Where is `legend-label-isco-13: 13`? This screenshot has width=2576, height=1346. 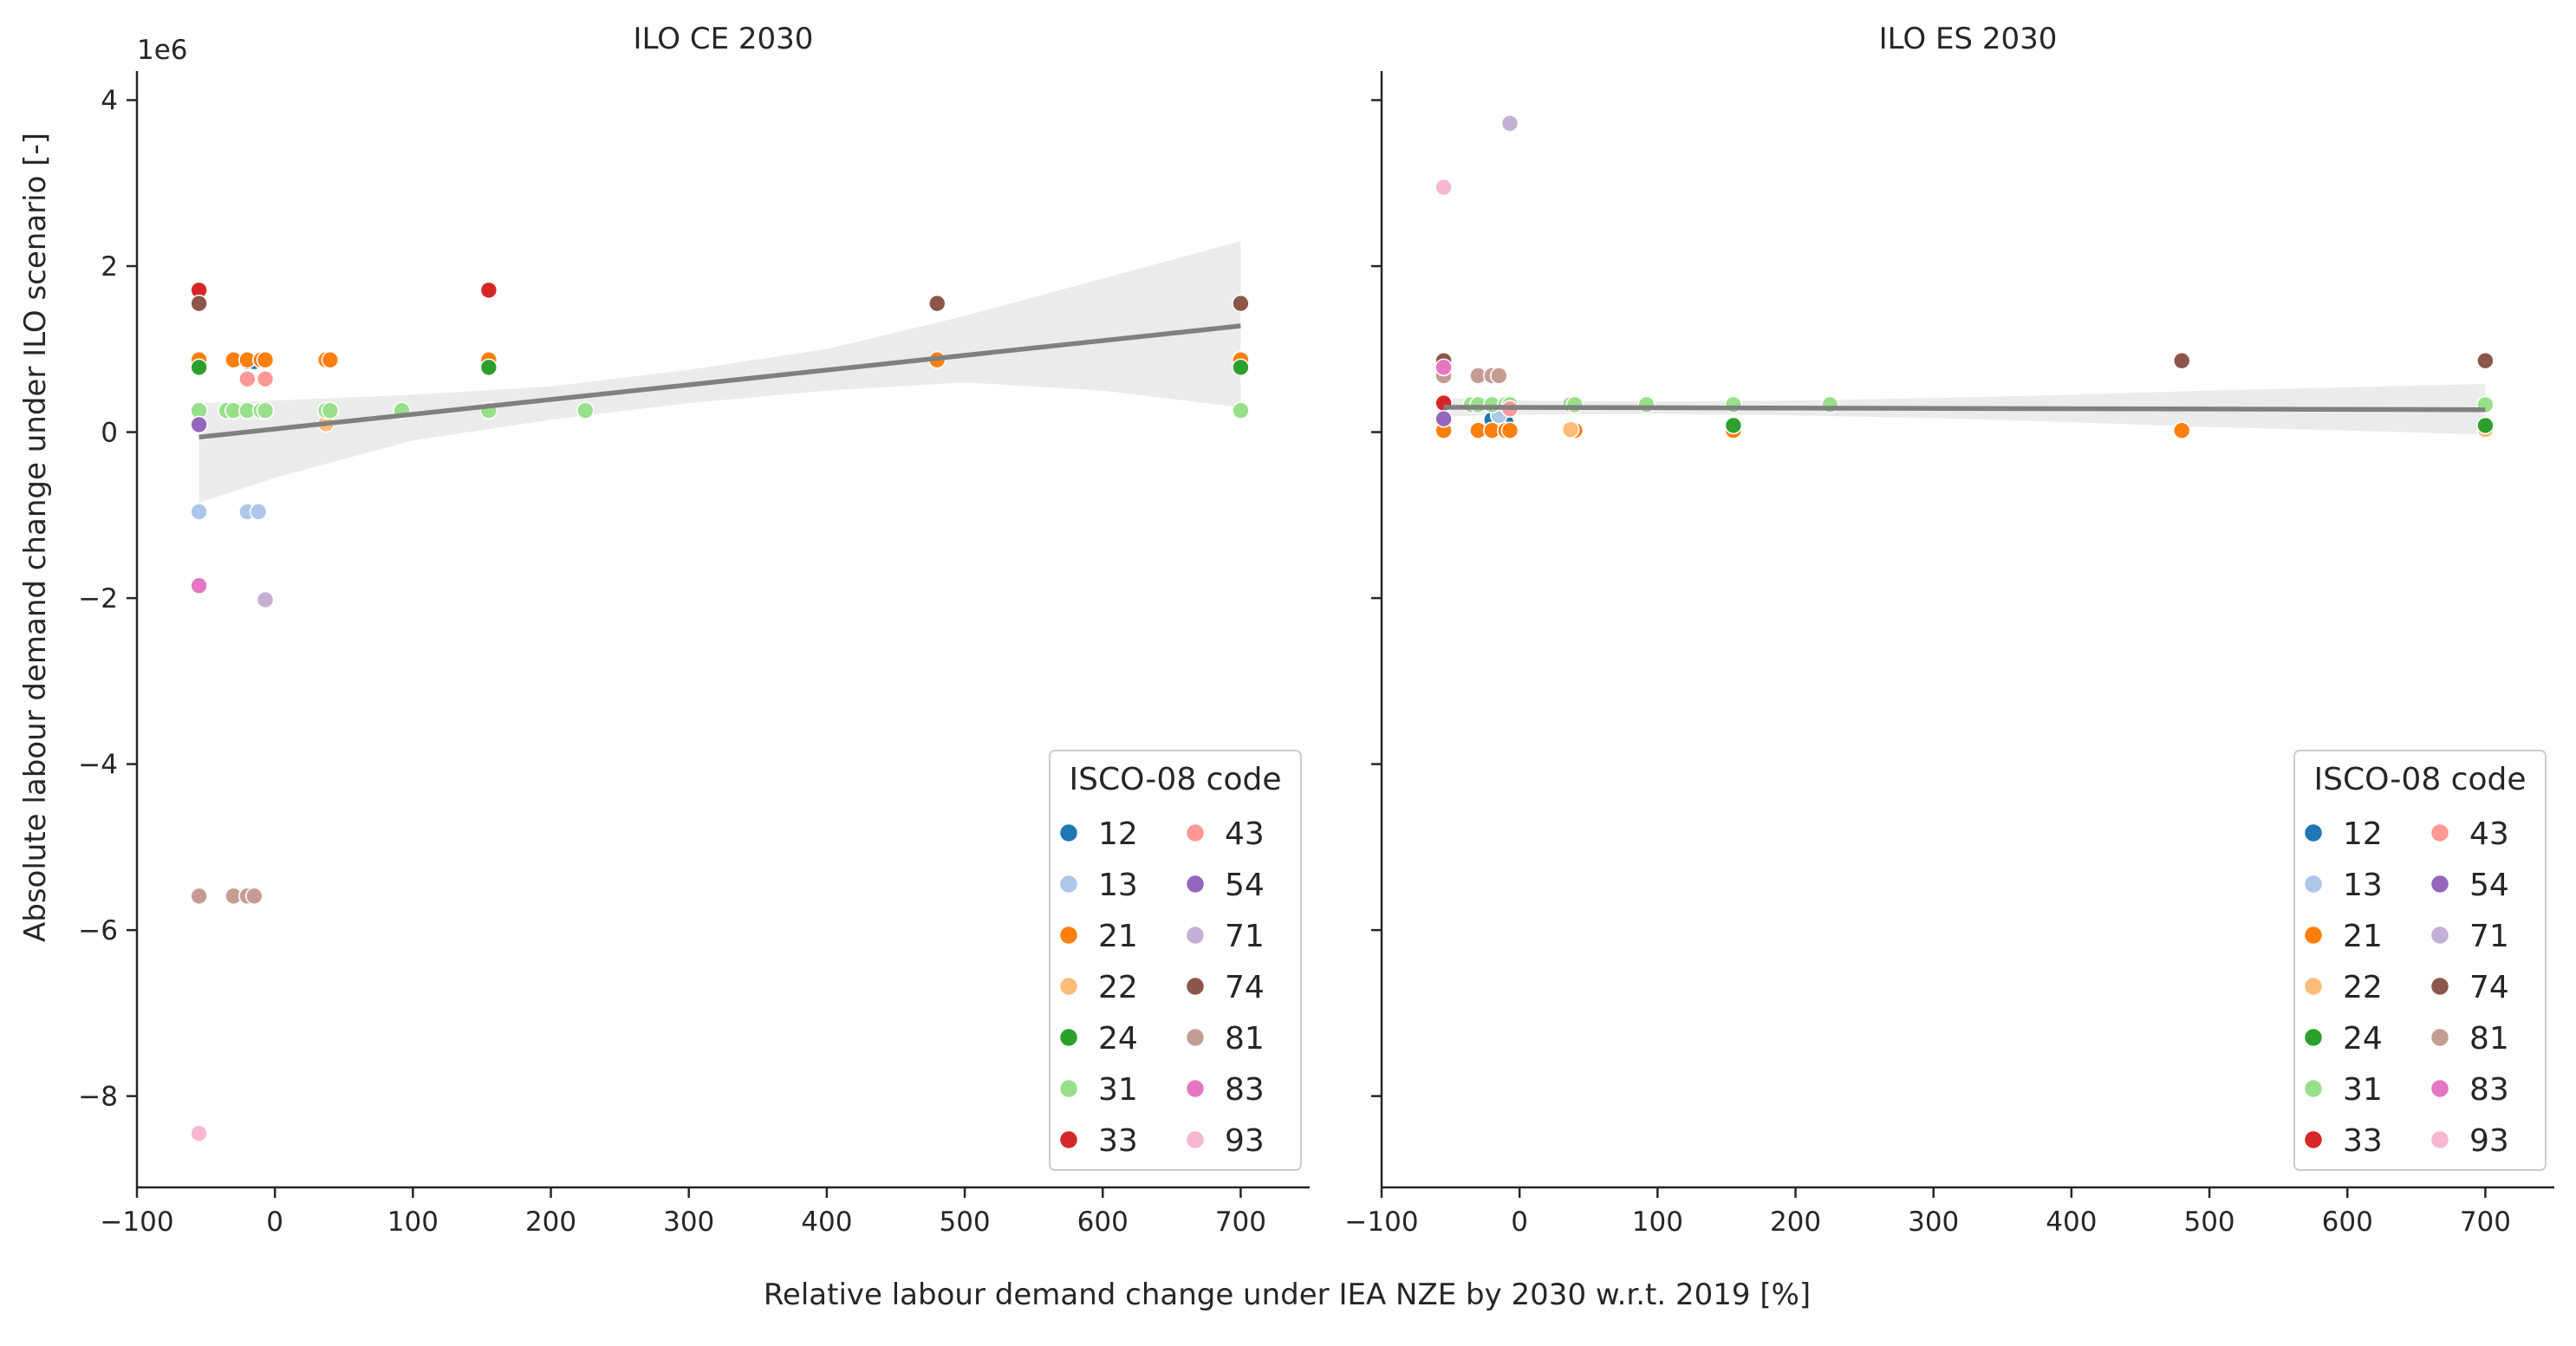
legend-label-isco-13: 13 is located at coordinates (1118, 885).